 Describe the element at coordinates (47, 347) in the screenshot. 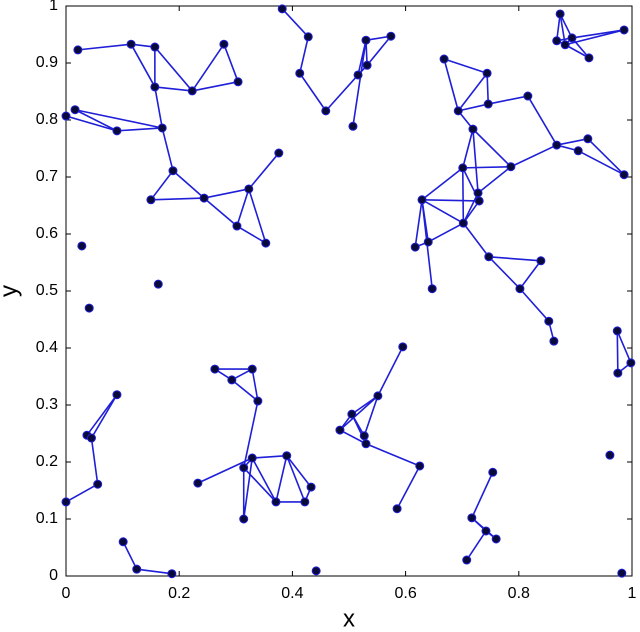

I see `y-tick-label: 0.4` at that location.